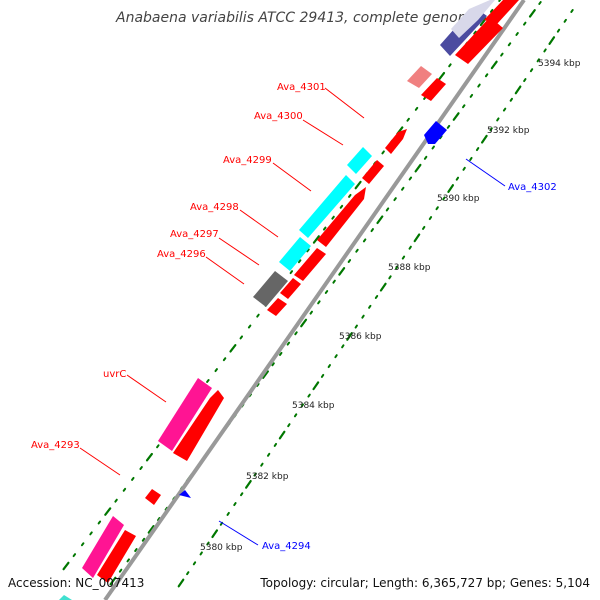 This screenshot has width=600, height=600. Describe the element at coordinates (181, 254) in the screenshot. I see `gene-label-4296: Ava_4296` at that location.